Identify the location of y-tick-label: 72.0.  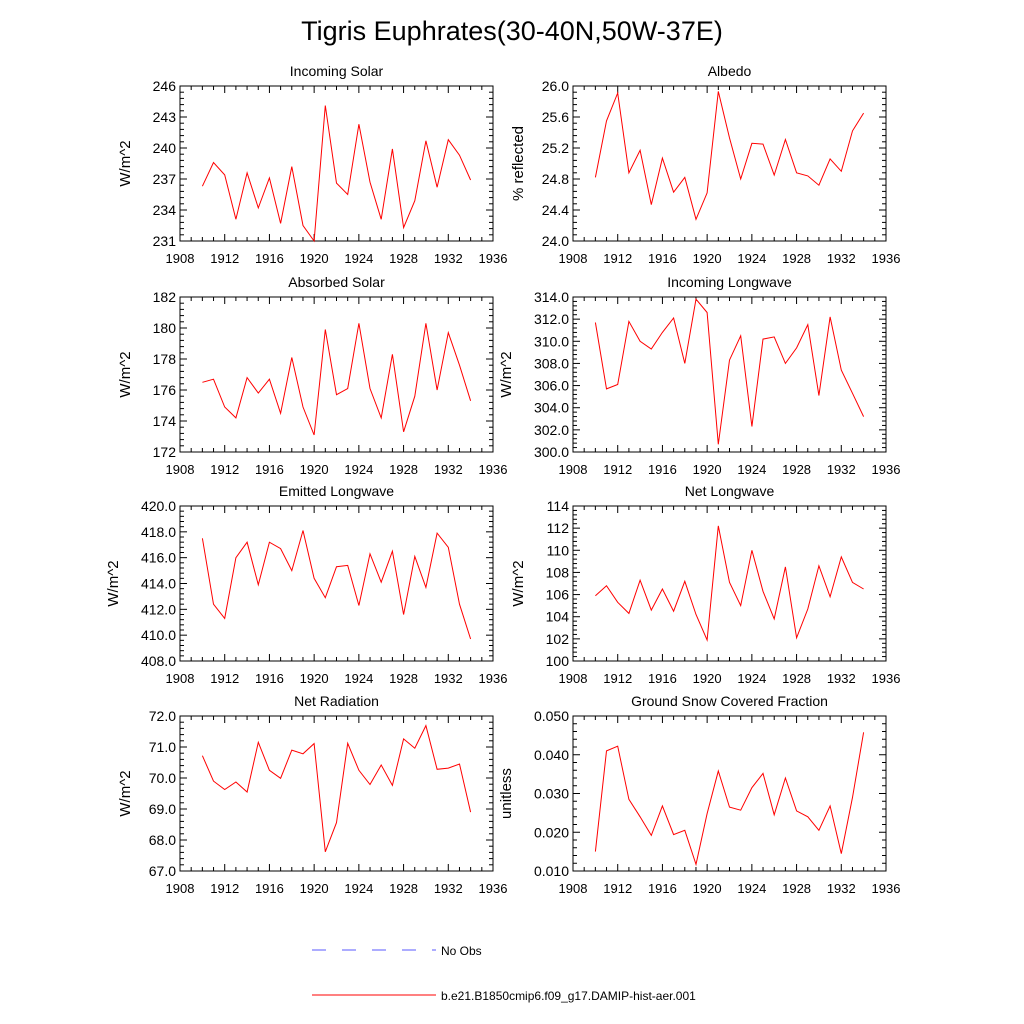
(162, 716).